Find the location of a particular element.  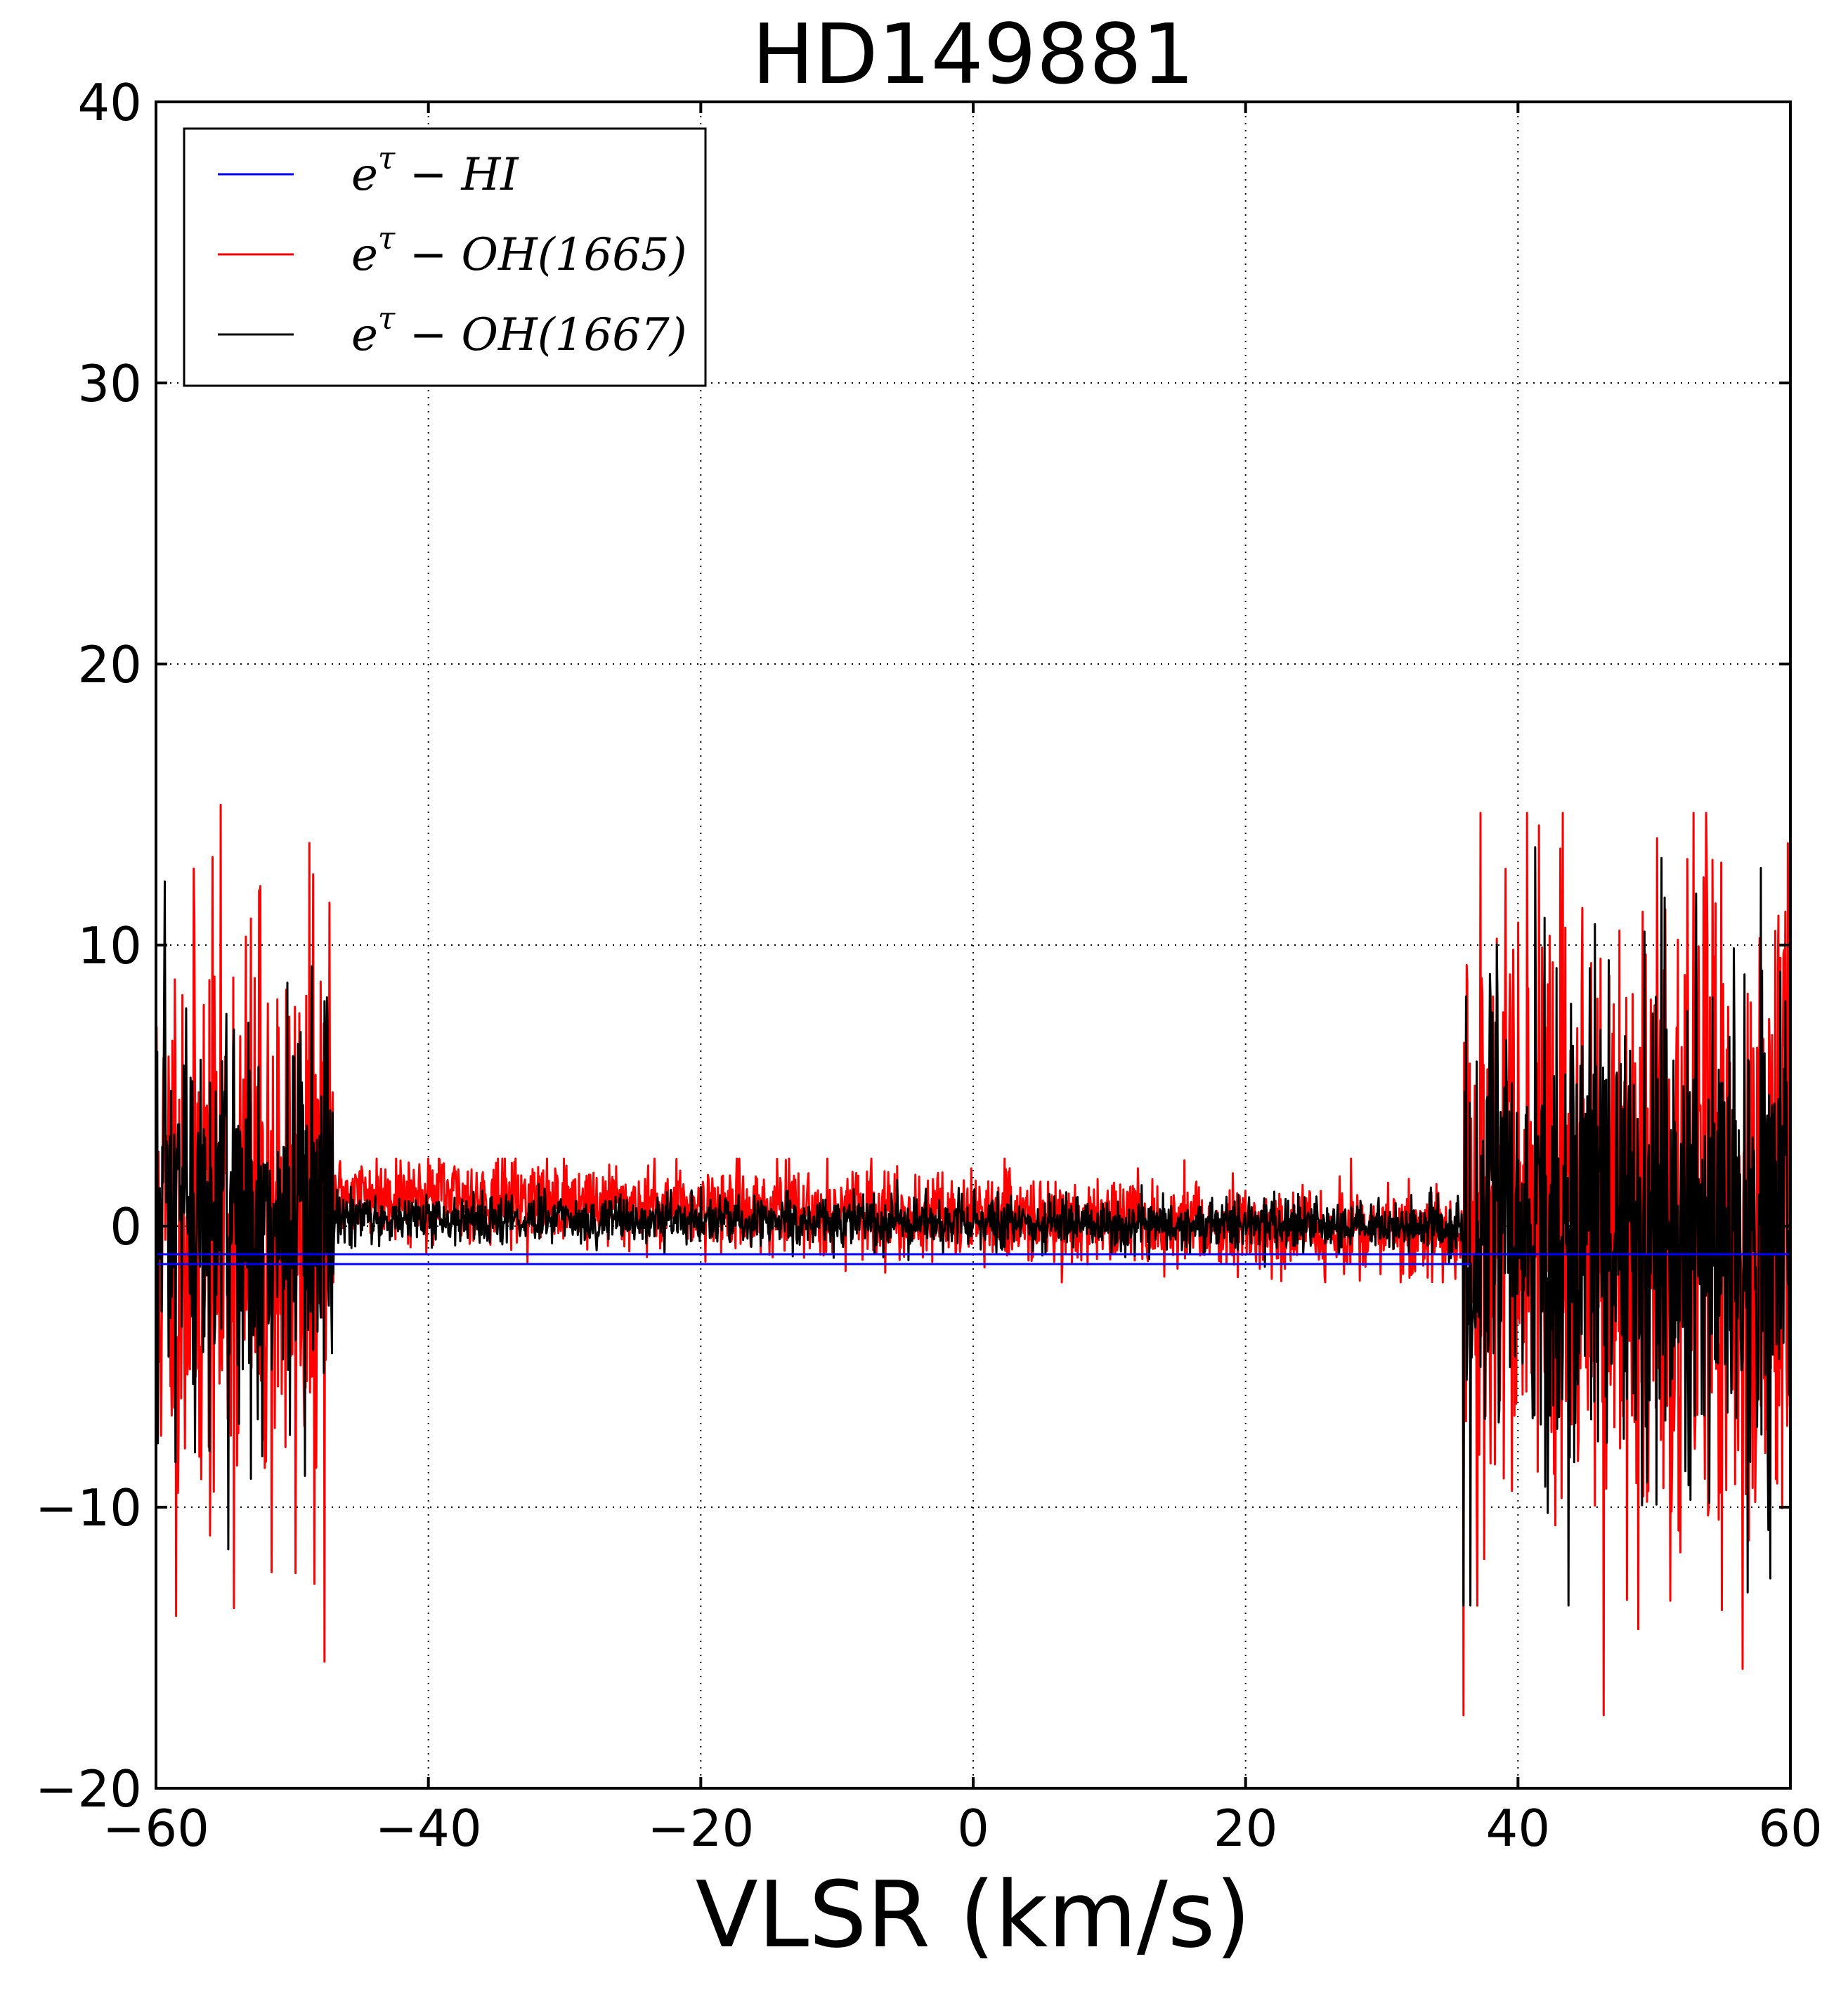

chart-title: HD149881 is located at coordinates (973, 54).